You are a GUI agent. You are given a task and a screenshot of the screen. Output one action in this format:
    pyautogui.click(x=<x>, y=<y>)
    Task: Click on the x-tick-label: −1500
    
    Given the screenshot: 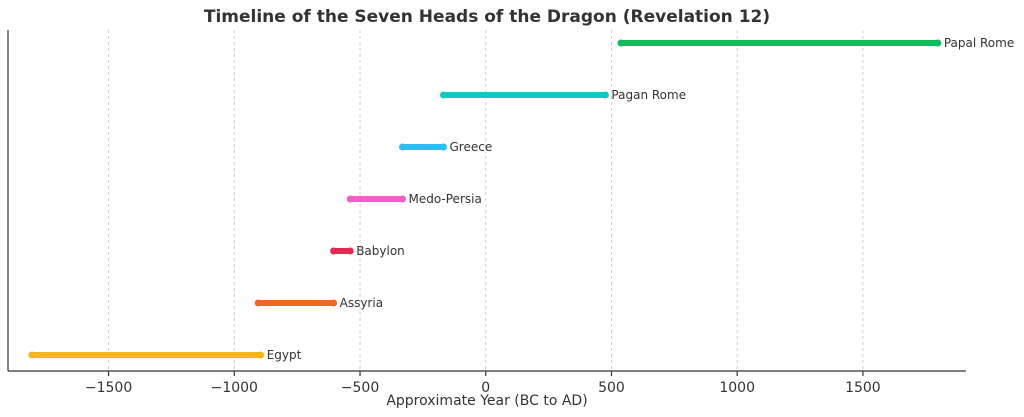 What is the action you would take?
    pyautogui.click(x=108, y=388)
    